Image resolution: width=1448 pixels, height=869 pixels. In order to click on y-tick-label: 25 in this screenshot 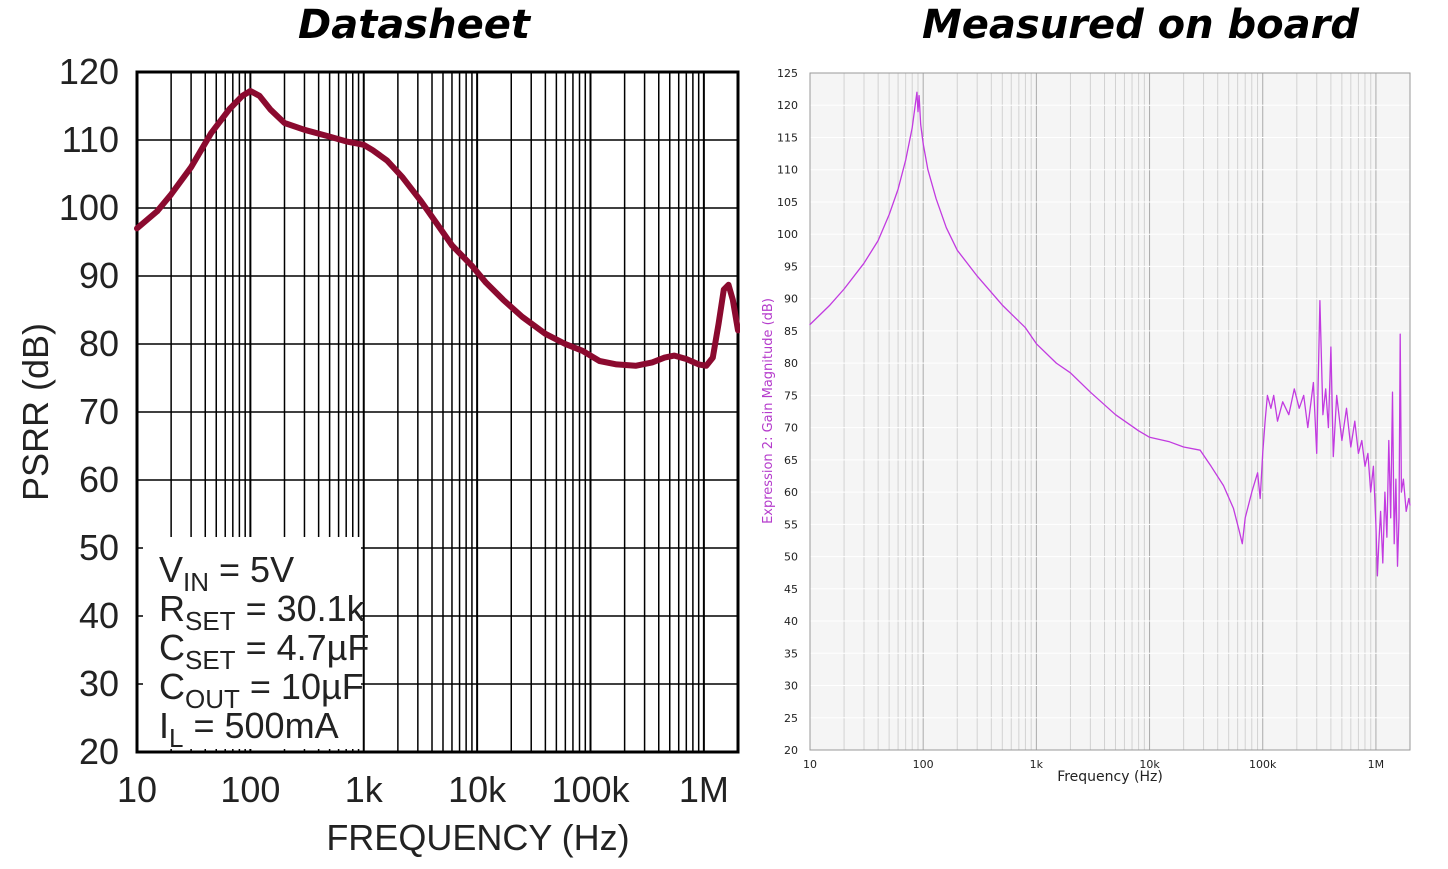, I will do `click(791, 718)`.